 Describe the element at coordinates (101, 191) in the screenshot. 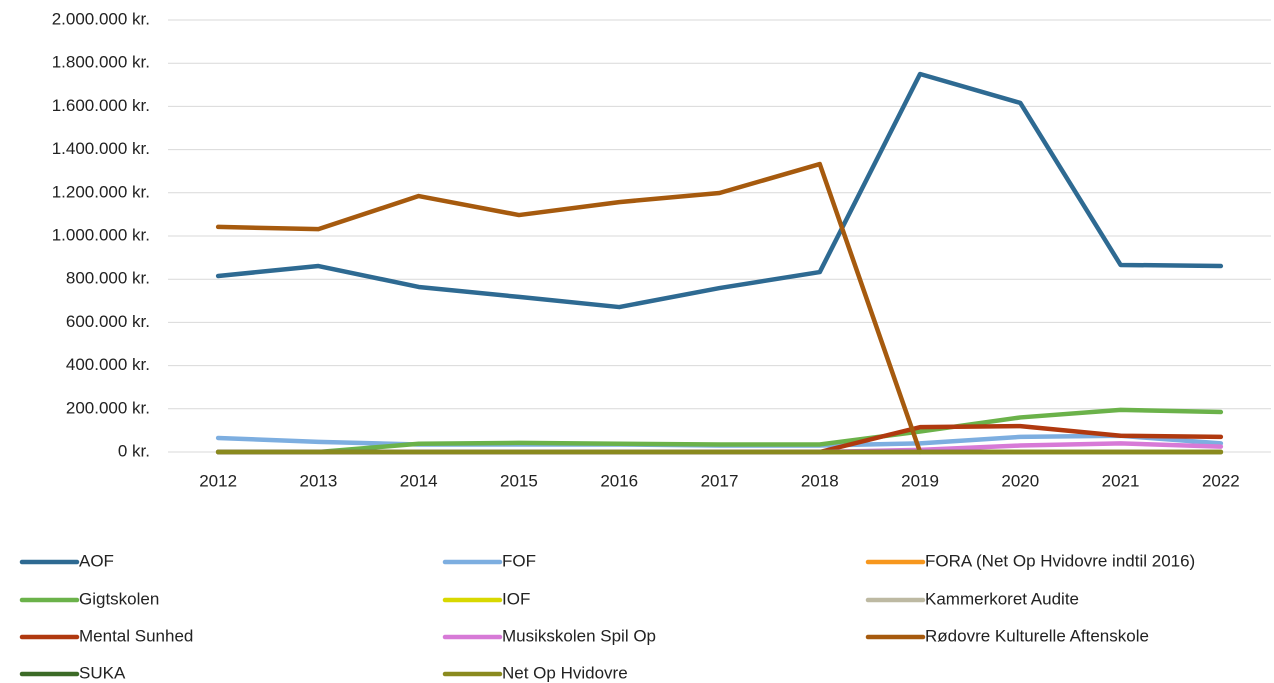

I see `y-tick-label: 1.200.000 kr.` at that location.